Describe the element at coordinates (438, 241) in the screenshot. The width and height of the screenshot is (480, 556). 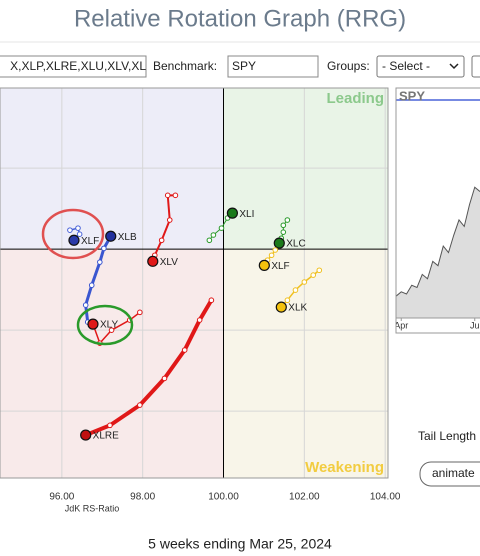
I see `area-line` at that location.